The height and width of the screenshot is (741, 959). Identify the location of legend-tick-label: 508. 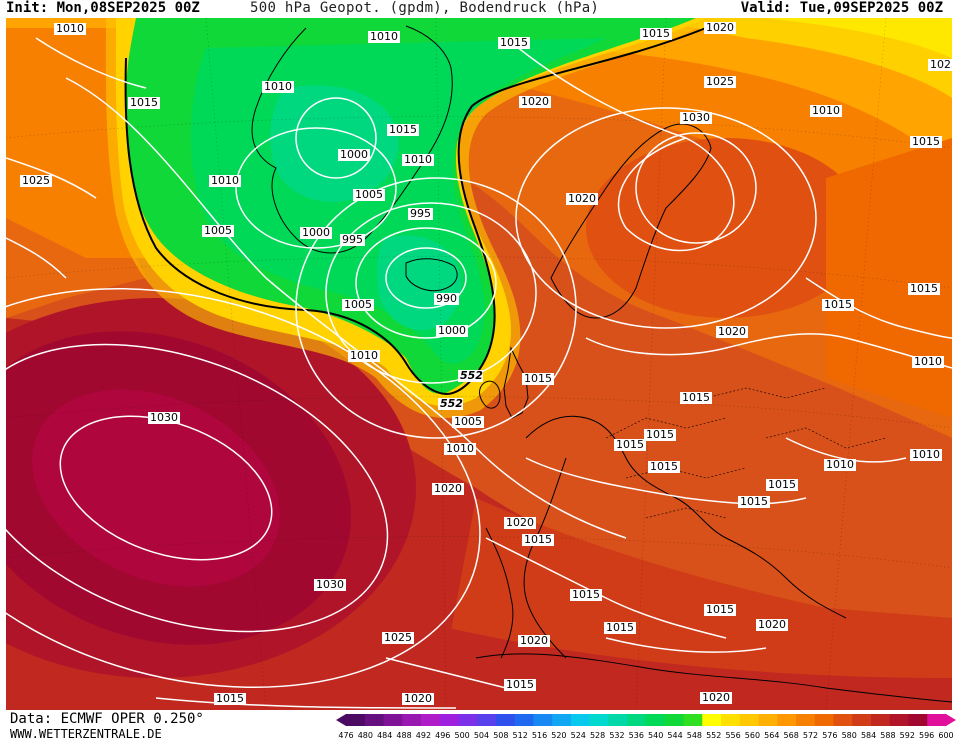
(500, 735).